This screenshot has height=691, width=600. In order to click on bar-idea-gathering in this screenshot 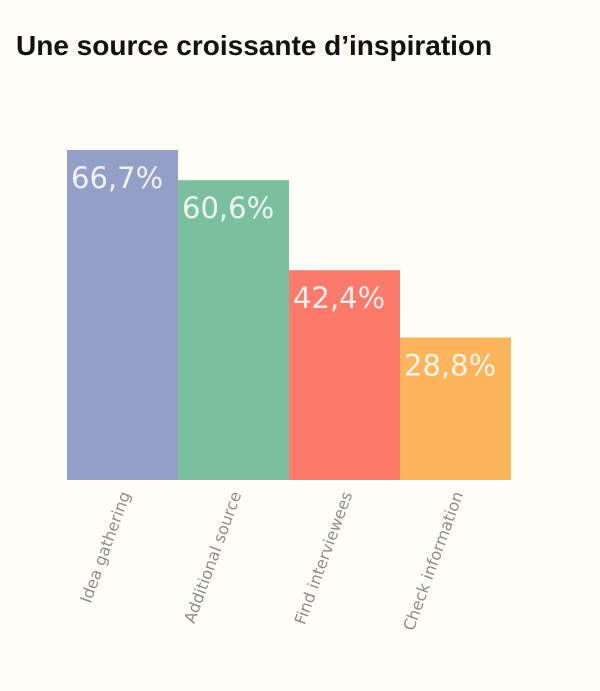, I will do `click(122, 315)`.